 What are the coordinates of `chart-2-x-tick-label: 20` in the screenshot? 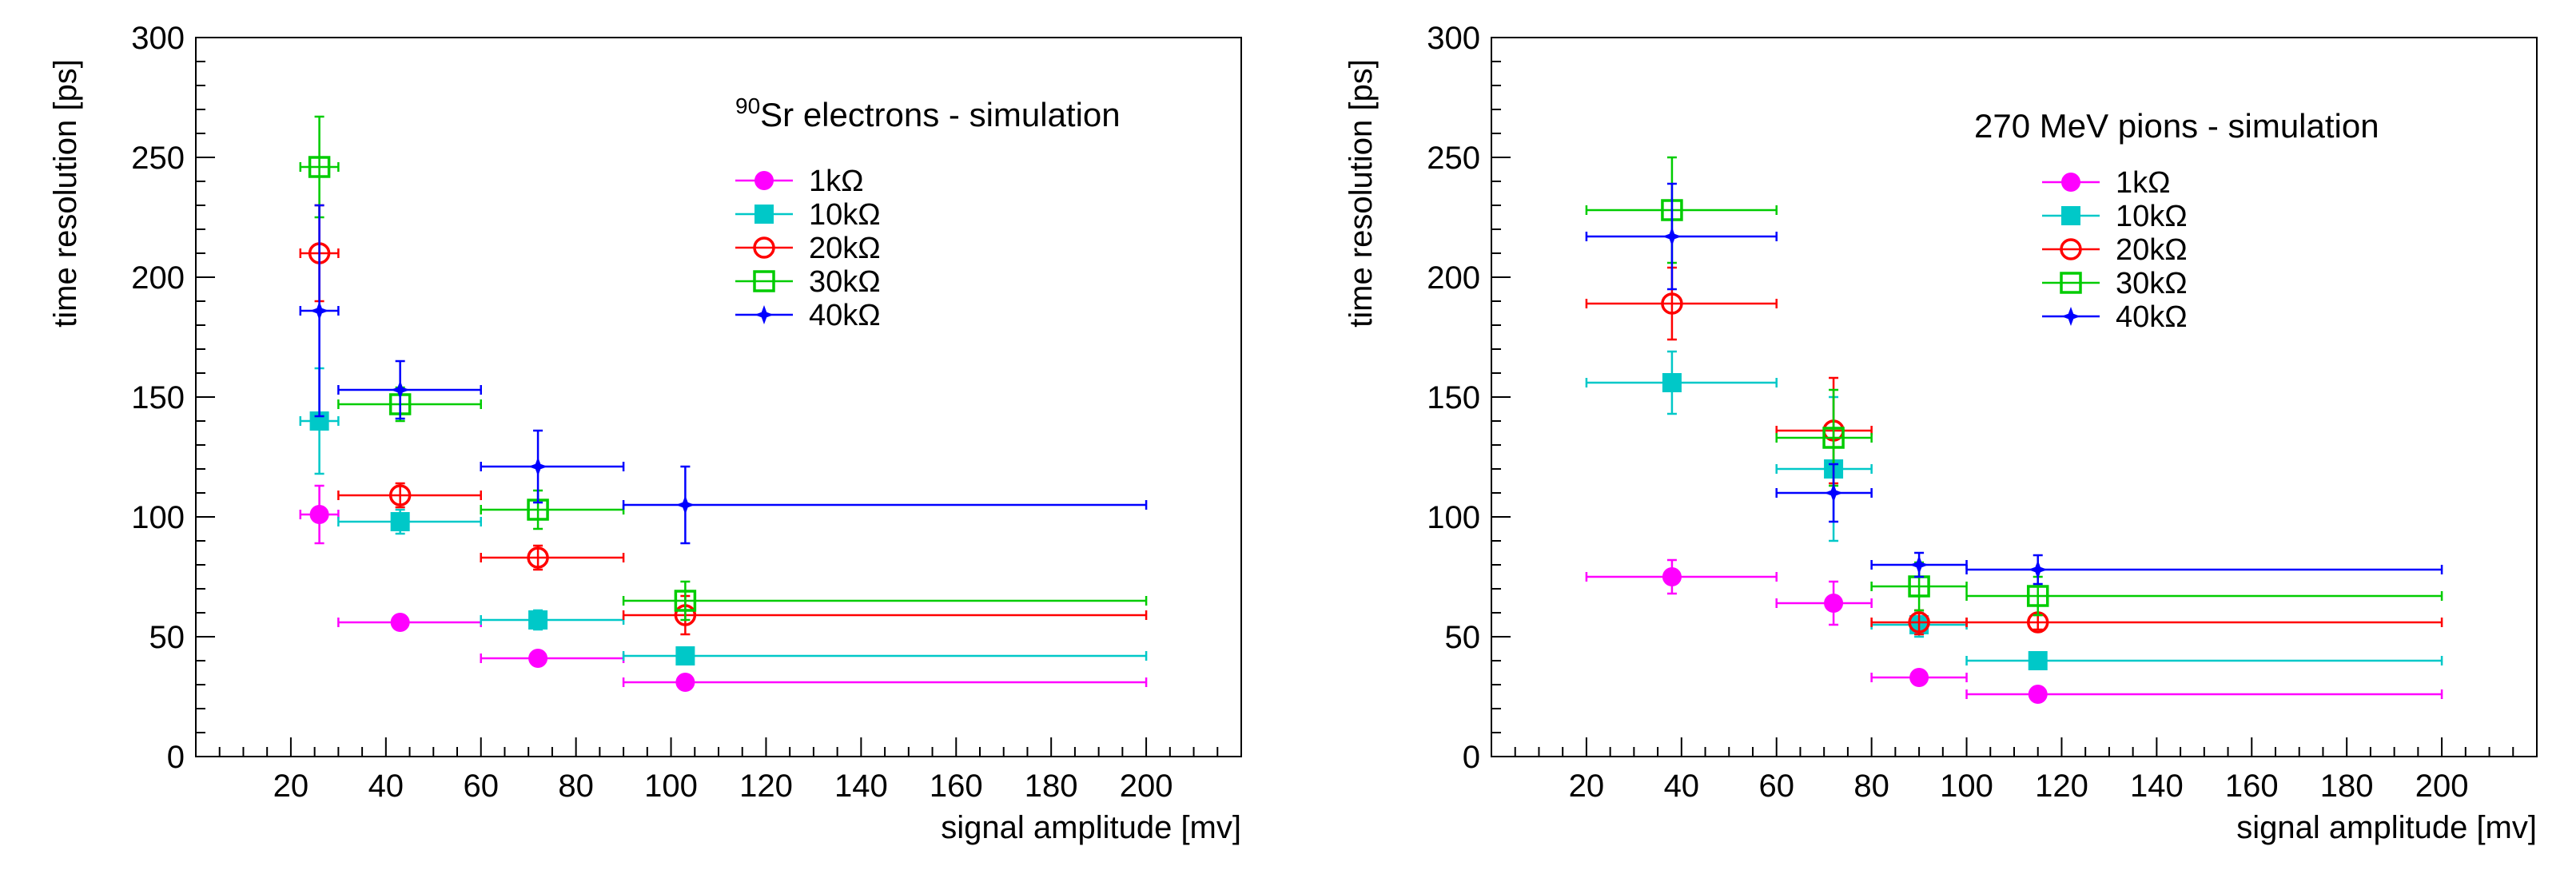 It's located at (1587, 786).